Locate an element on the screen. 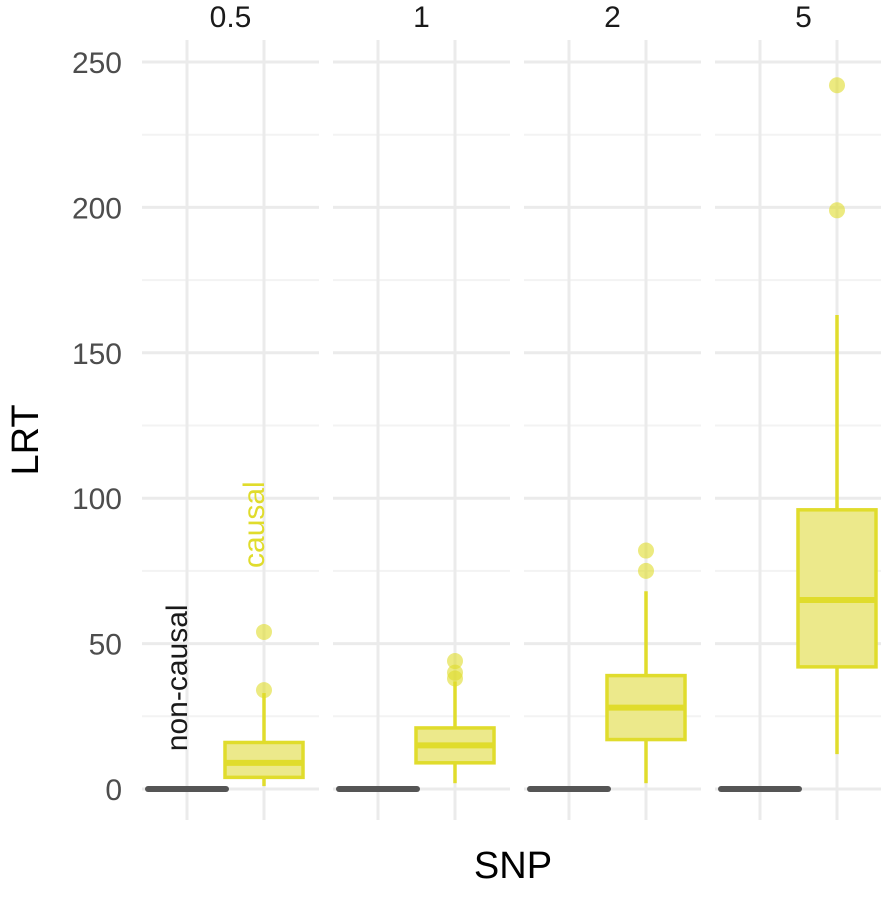 Image resolution: width=881 pixels, height=901 pixels. annotation-causal: causal is located at coordinates (254, 524).